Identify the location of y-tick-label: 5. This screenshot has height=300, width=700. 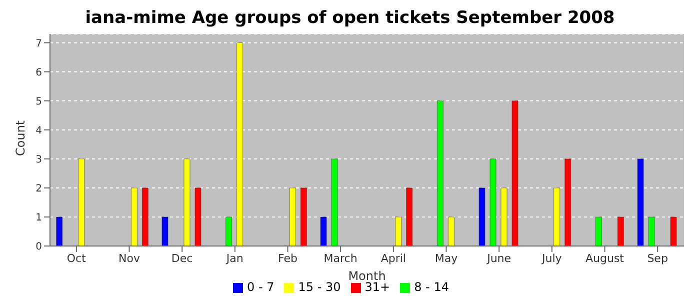
(39, 102).